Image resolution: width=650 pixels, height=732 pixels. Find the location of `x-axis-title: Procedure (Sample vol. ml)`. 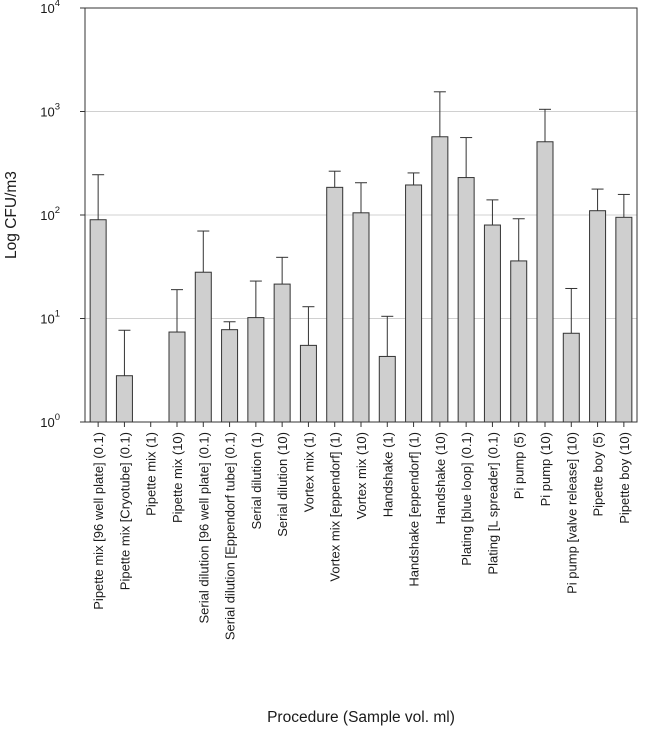

x-axis-title: Procedure (Sample vol. ml) is located at coordinates (361, 717).